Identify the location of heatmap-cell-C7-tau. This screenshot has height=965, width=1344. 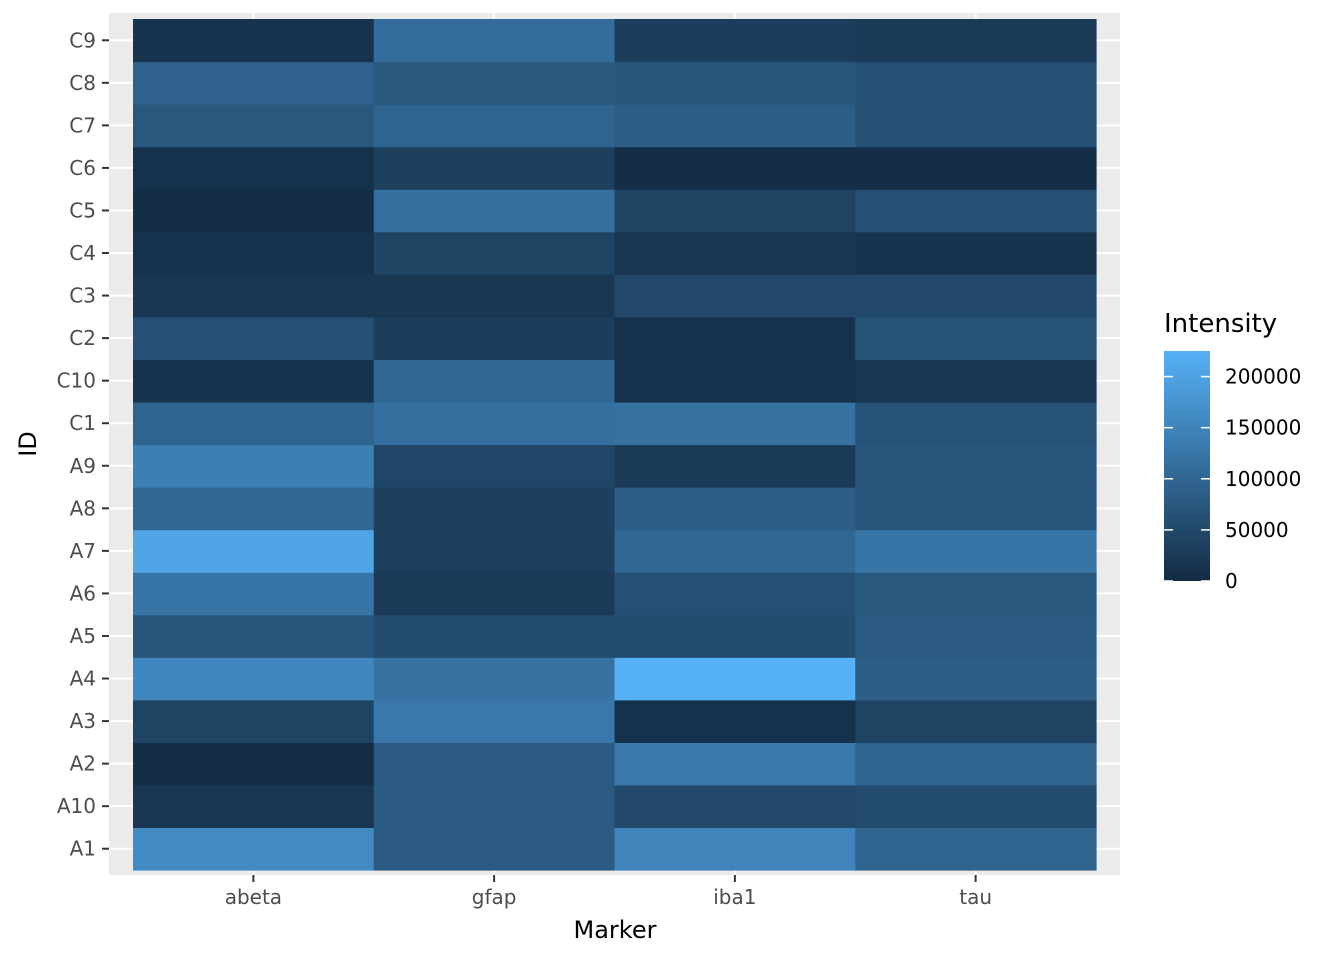
(976, 126).